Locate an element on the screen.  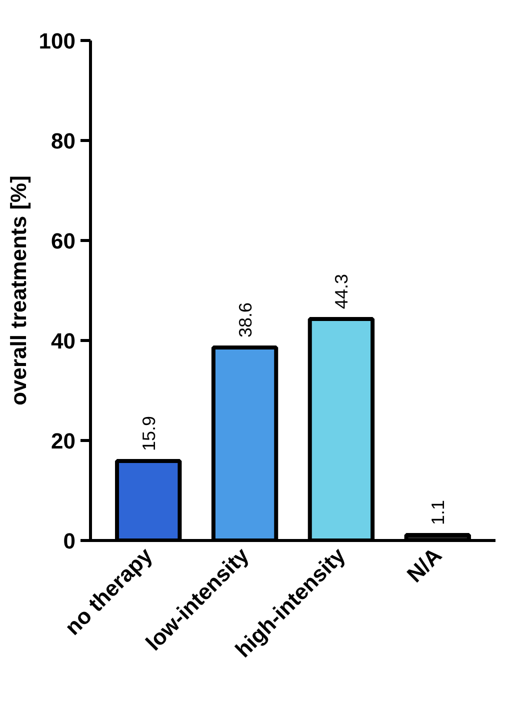
y-tick-label: 0 is located at coordinates (69, 541).